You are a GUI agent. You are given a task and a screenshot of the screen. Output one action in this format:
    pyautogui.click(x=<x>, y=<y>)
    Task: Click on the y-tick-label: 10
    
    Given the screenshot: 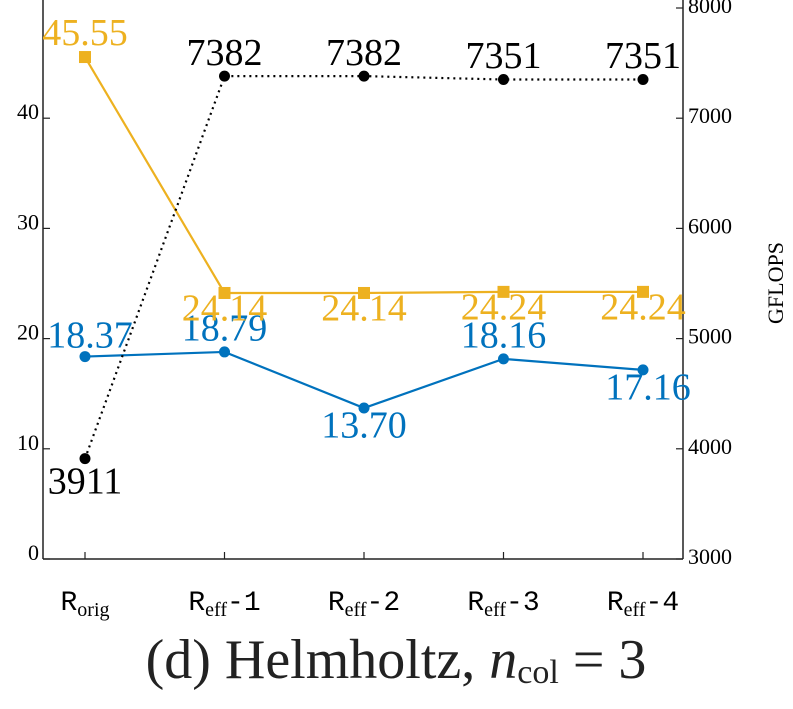 What is the action you would take?
    pyautogui.click(x=28, y=442)
    